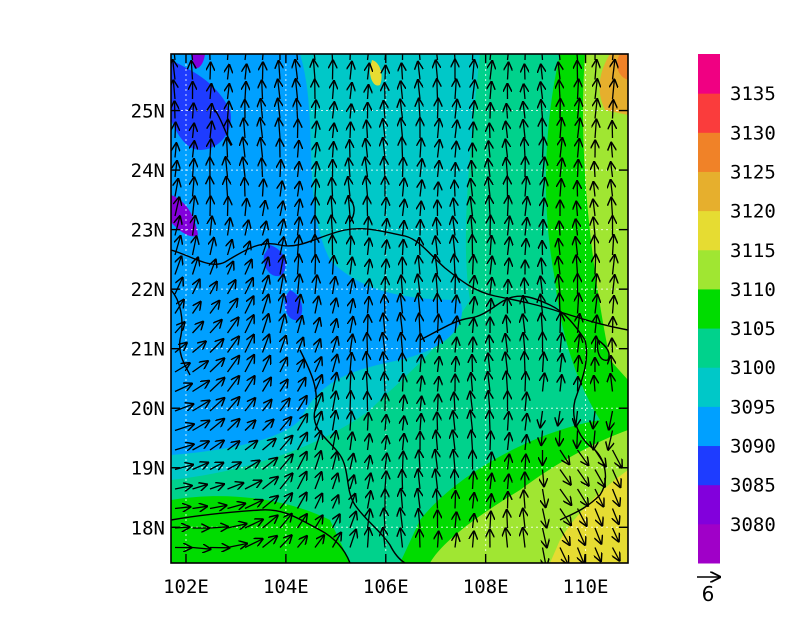  Describe the element at coordinates (486, 587) in the screenshot. I see `x-tick-label: 108E` at that location.